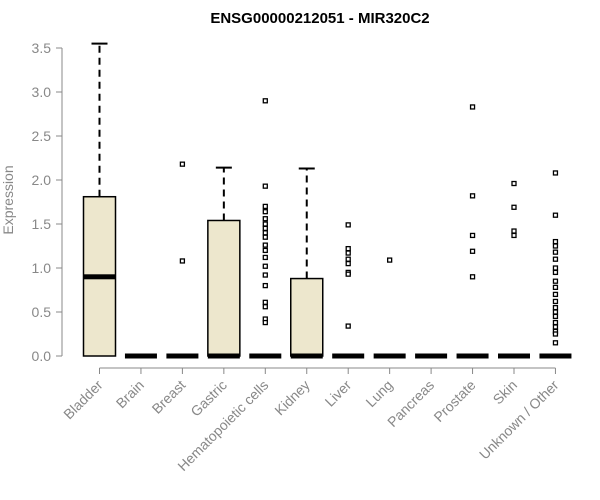 The image size is (600, 500). What do you see at coordinates (42, 356) in the screenshot?
I see `y-tick-label-0: 0.0` at bounding box center [42, 356].